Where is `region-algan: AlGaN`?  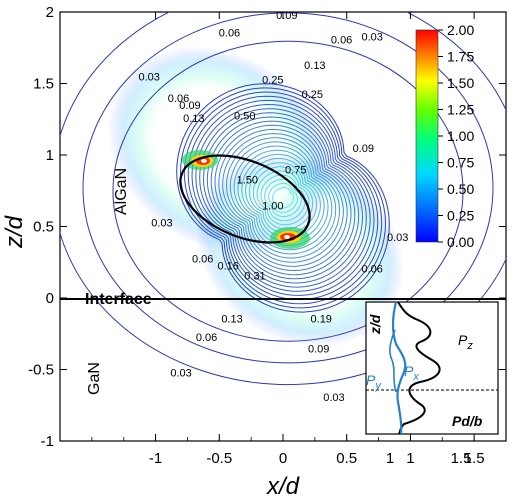 region-algan: AlGaN is located at coordinates (121, 191).